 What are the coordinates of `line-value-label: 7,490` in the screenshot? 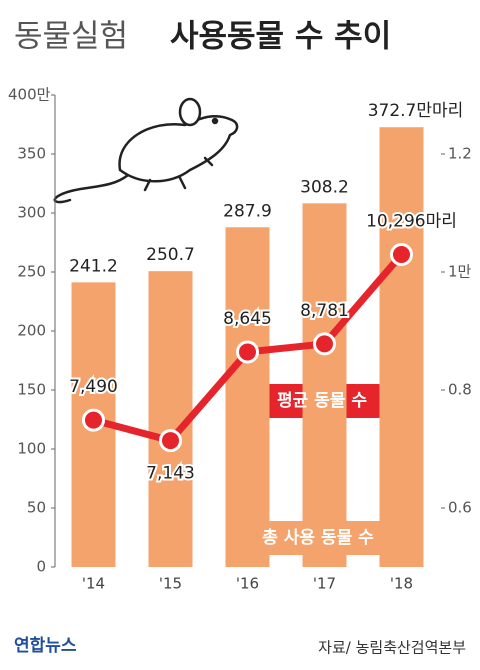 It's located at (93, 387).